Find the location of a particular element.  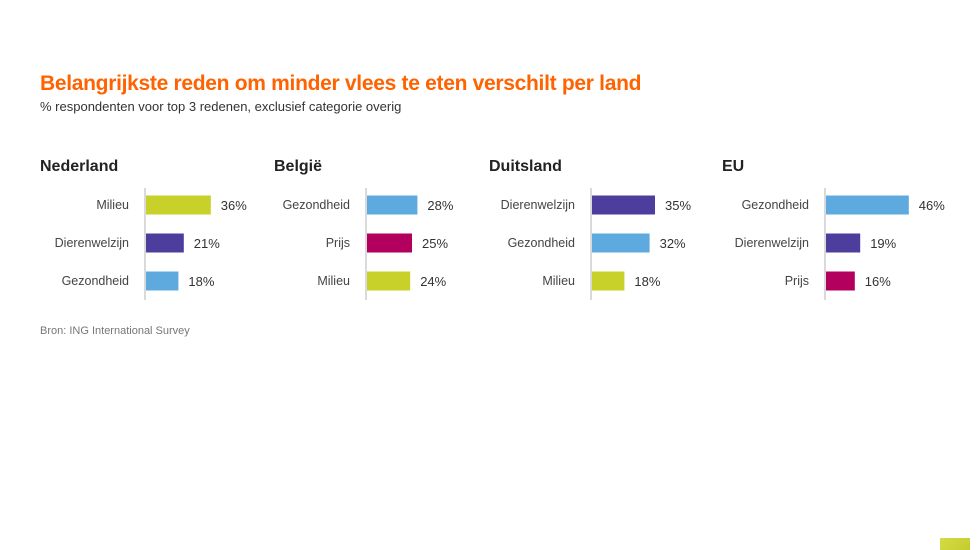

data-label: 28% is located at coordinates (440, 205).